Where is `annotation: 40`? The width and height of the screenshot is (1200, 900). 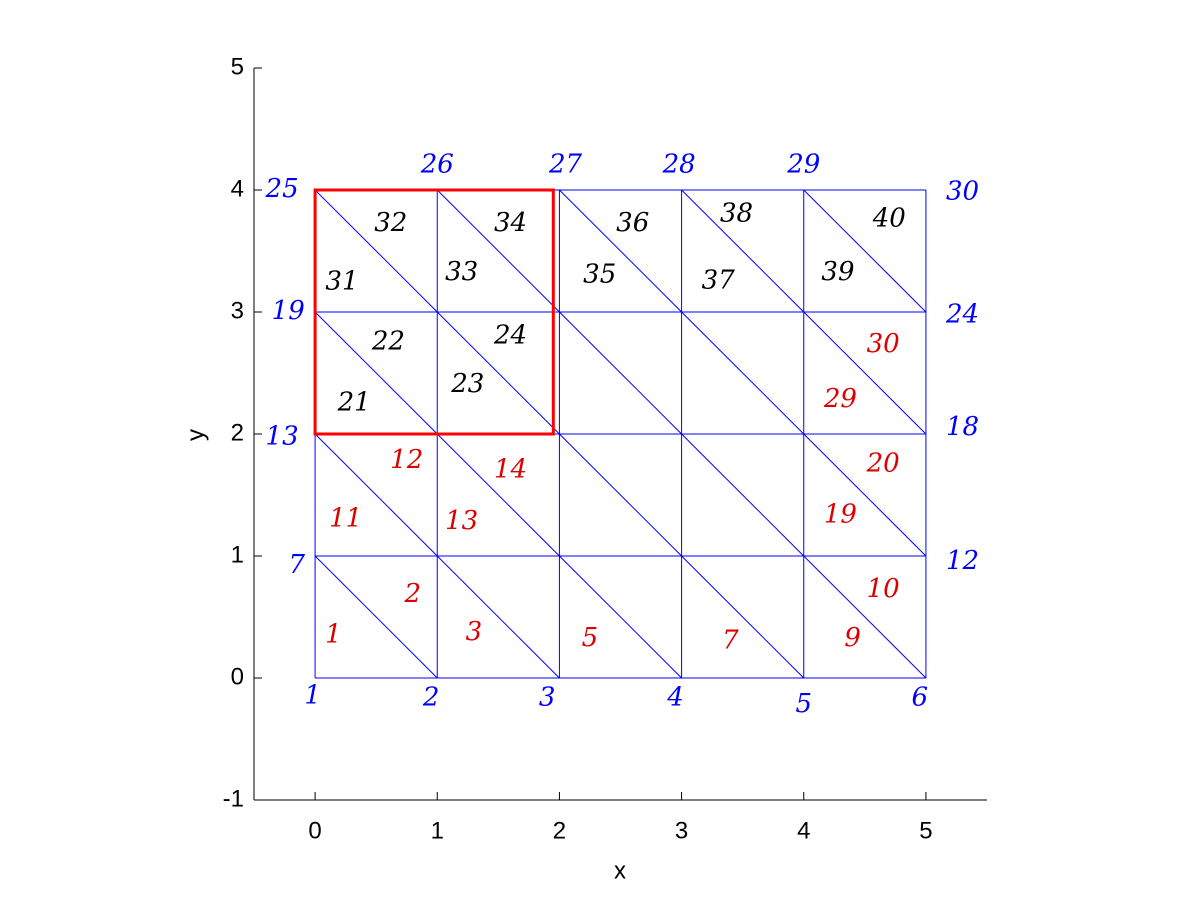
annotation: 40 is located at coordinates (889, 218).